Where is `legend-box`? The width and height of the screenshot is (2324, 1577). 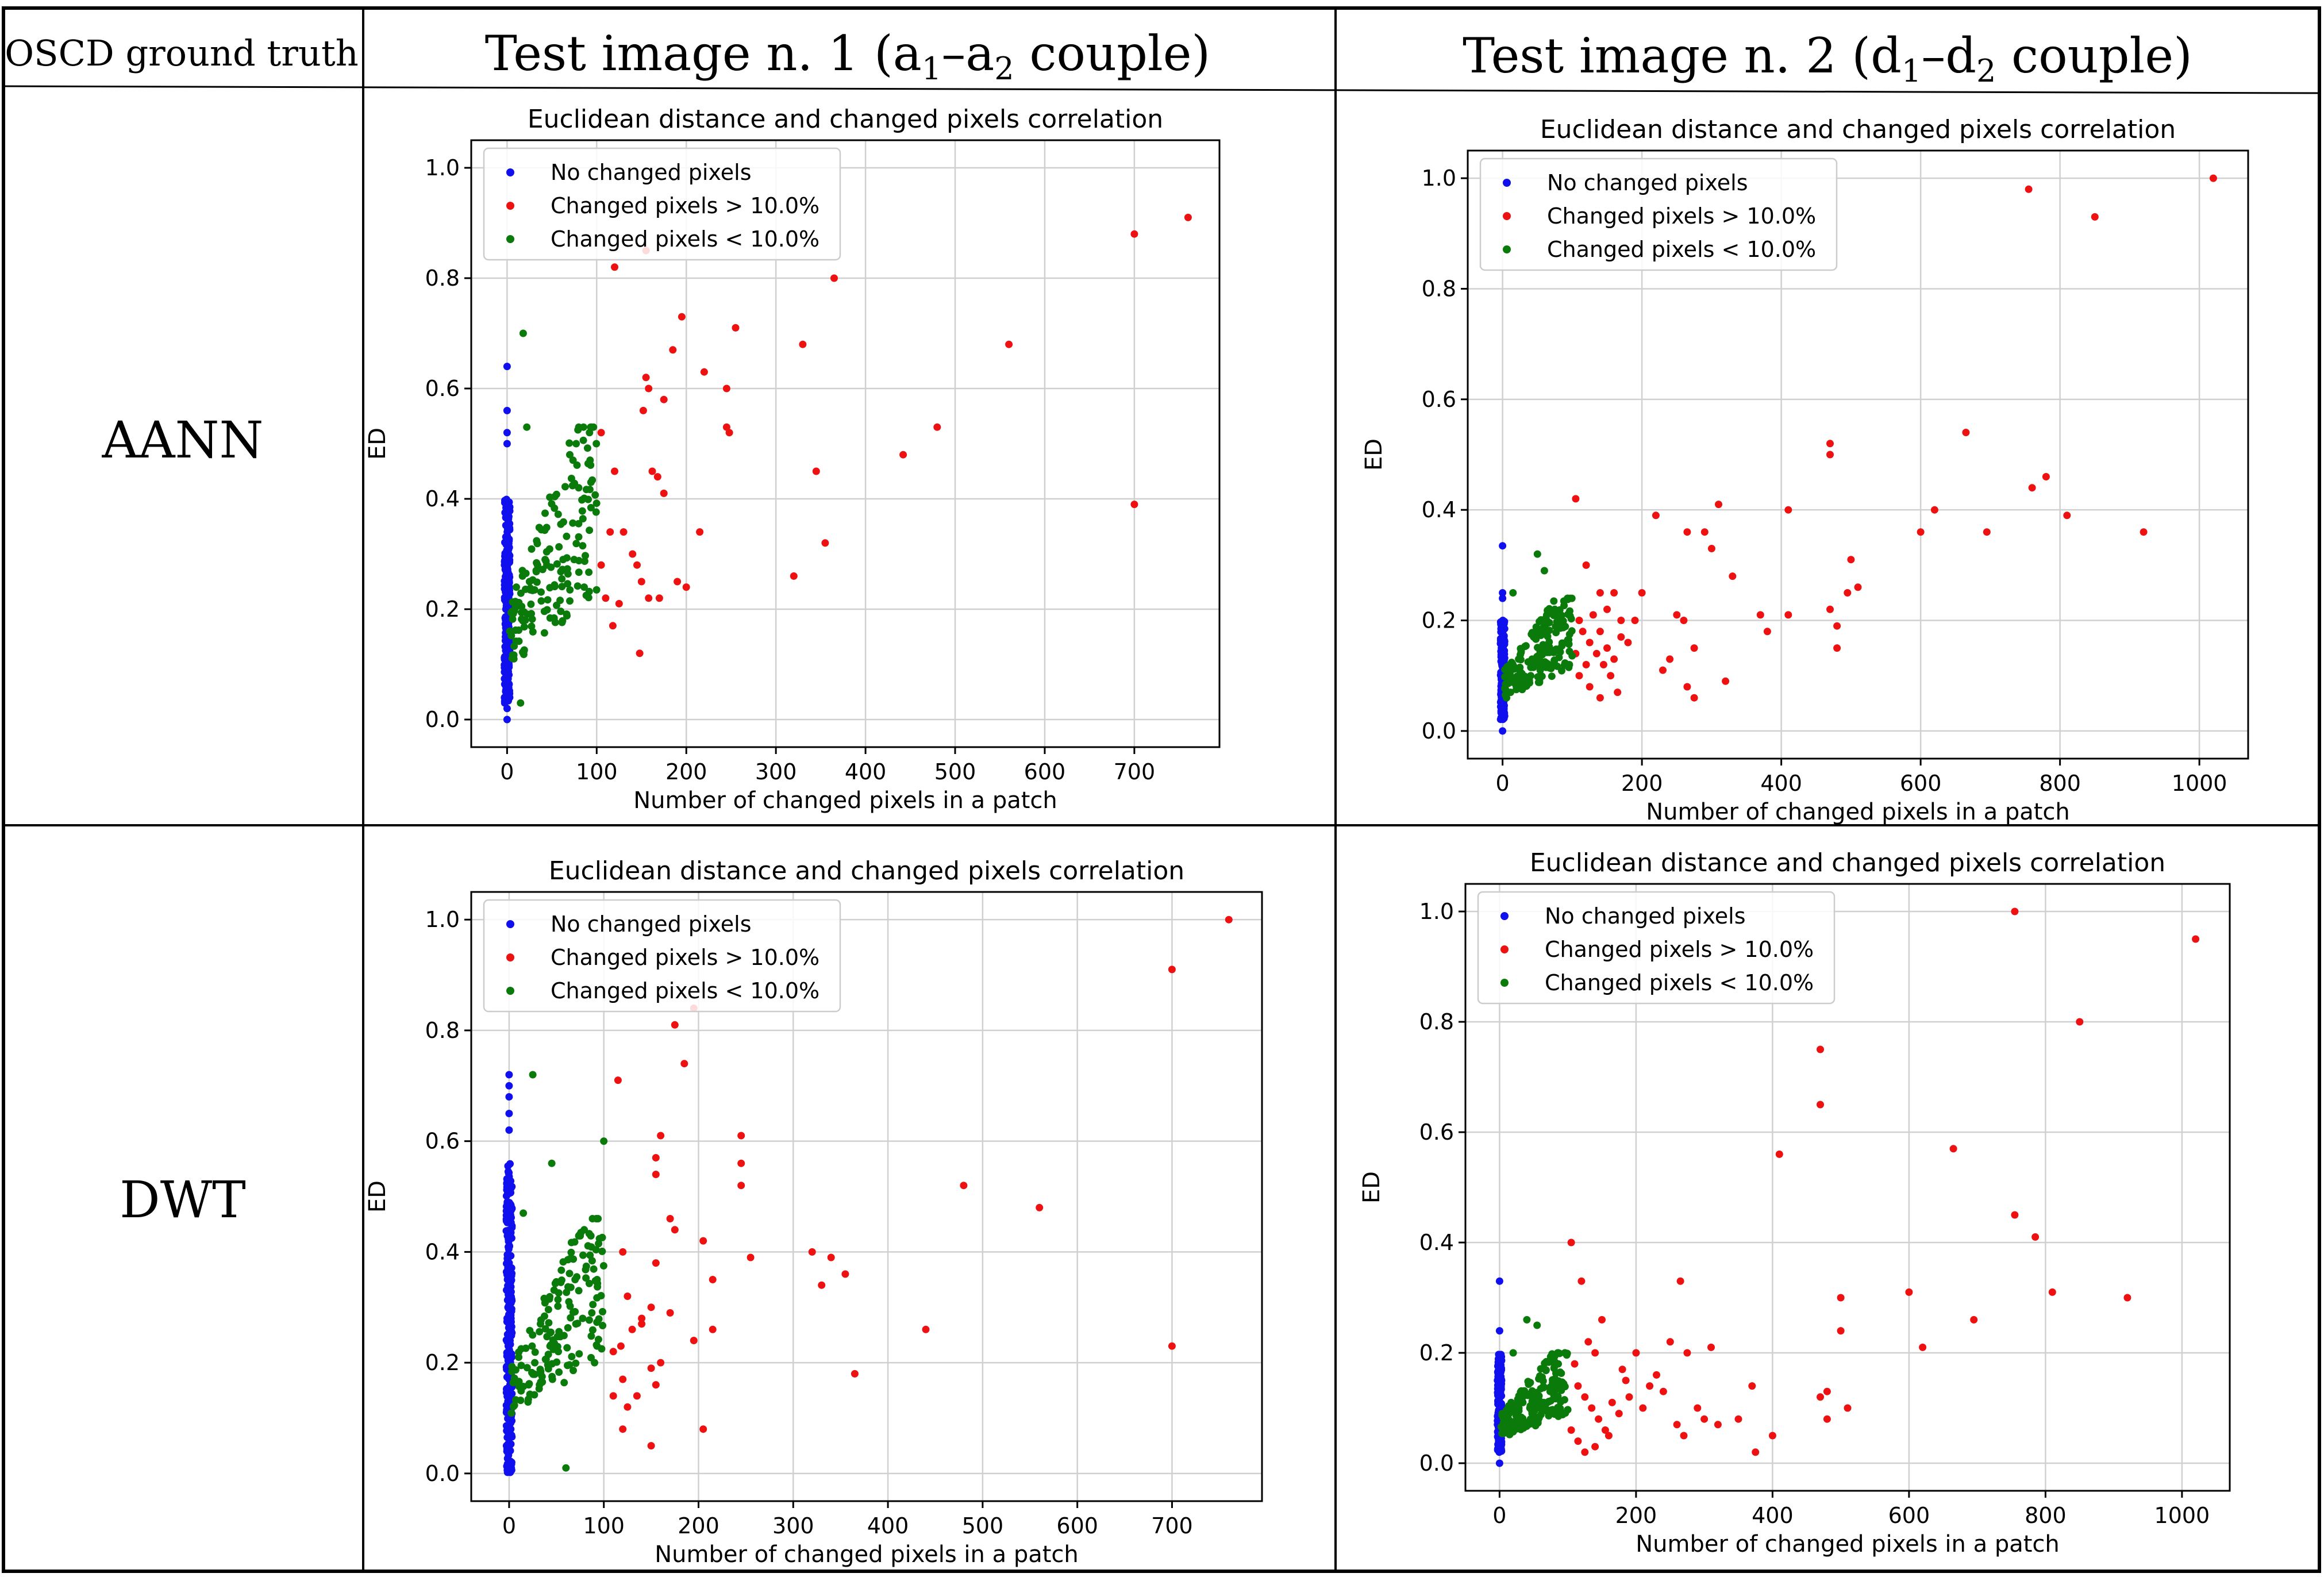 legend-box is located at coordinates (1656, 948).